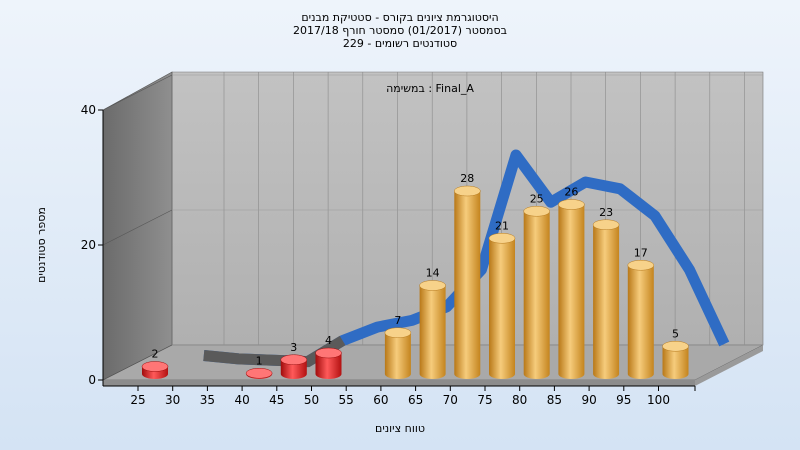 This screenshot has width=800, height=450. I want to click on x-tick-label: 50, so click(311, 400).